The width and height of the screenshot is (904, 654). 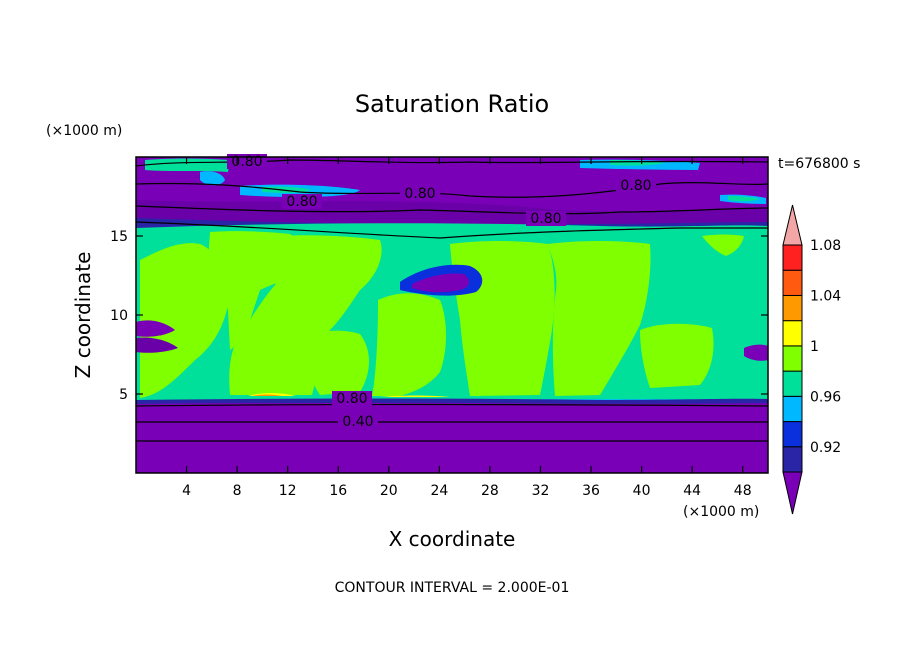 What do you see at coordinates (452, 539) in the screenshot?
I see `x-axis-title: X coordinate` at bounding box center [452, 539].